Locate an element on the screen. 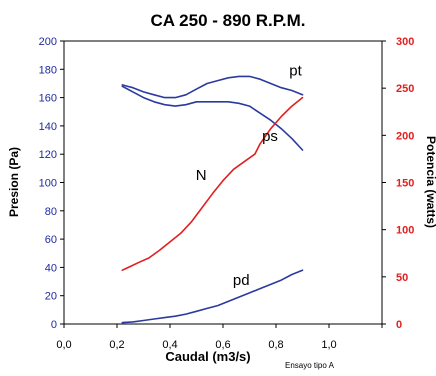 The height and width of the screenshot is (376, 436). x-axis-ticks: 0,0 0,2 0,4 0,6 0,8 1,0 is located at coordinates (219, 337).